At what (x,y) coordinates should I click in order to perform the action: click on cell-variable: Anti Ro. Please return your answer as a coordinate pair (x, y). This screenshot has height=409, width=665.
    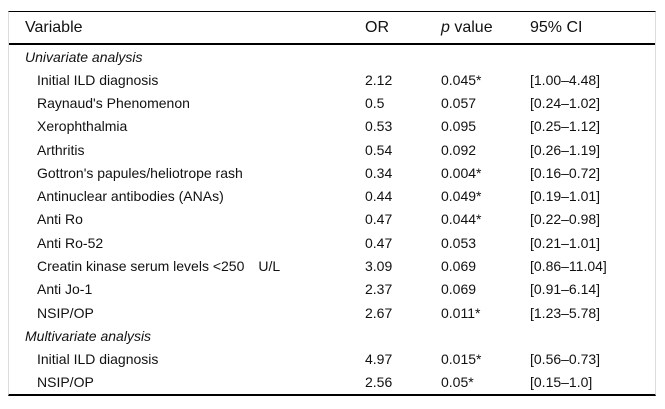
    Looking at the image, I should click on (60, 219).